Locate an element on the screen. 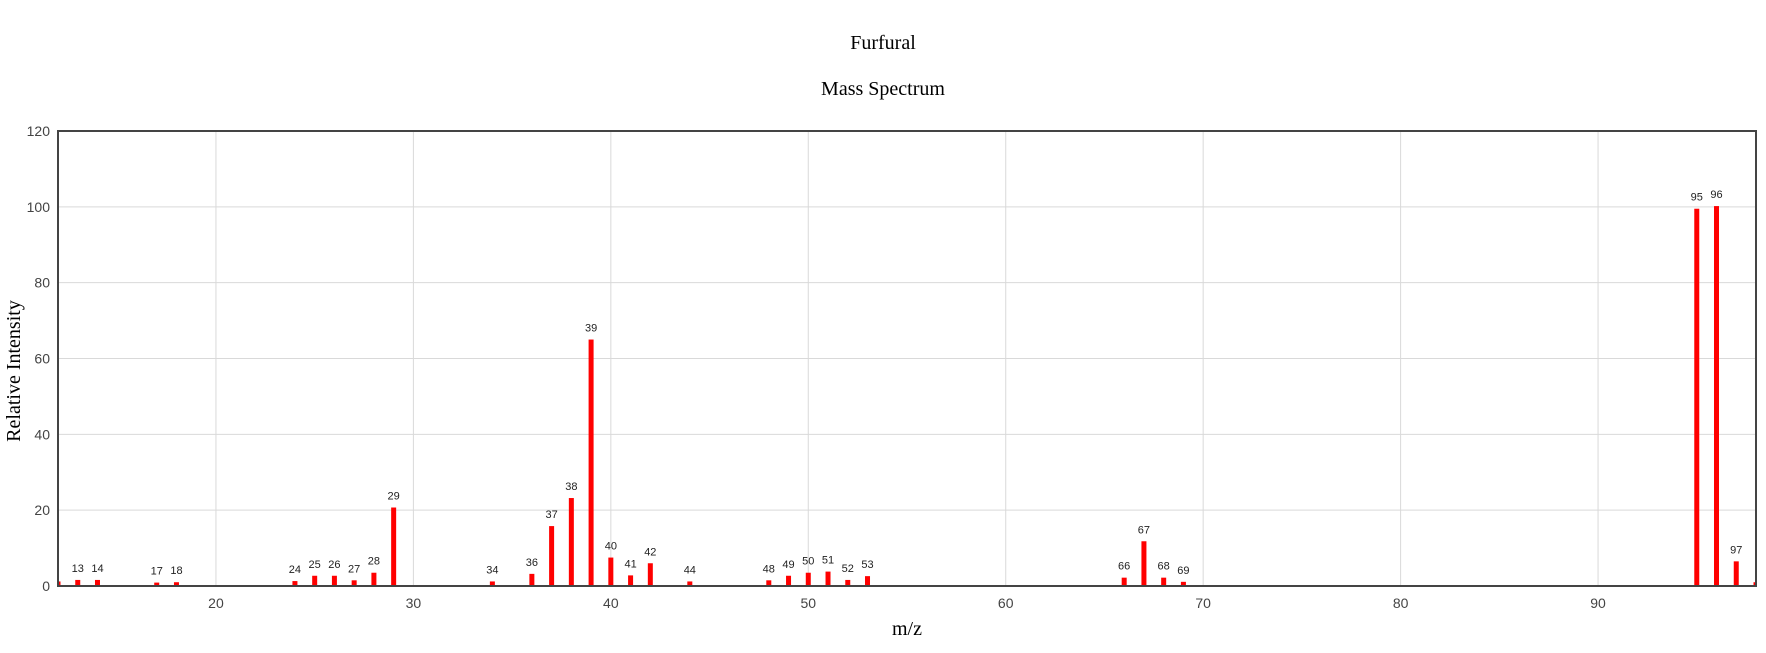 The height and width of the screenshot is (653, 1766). x-tick-label: 90 is located at coordinates (1598, 603).